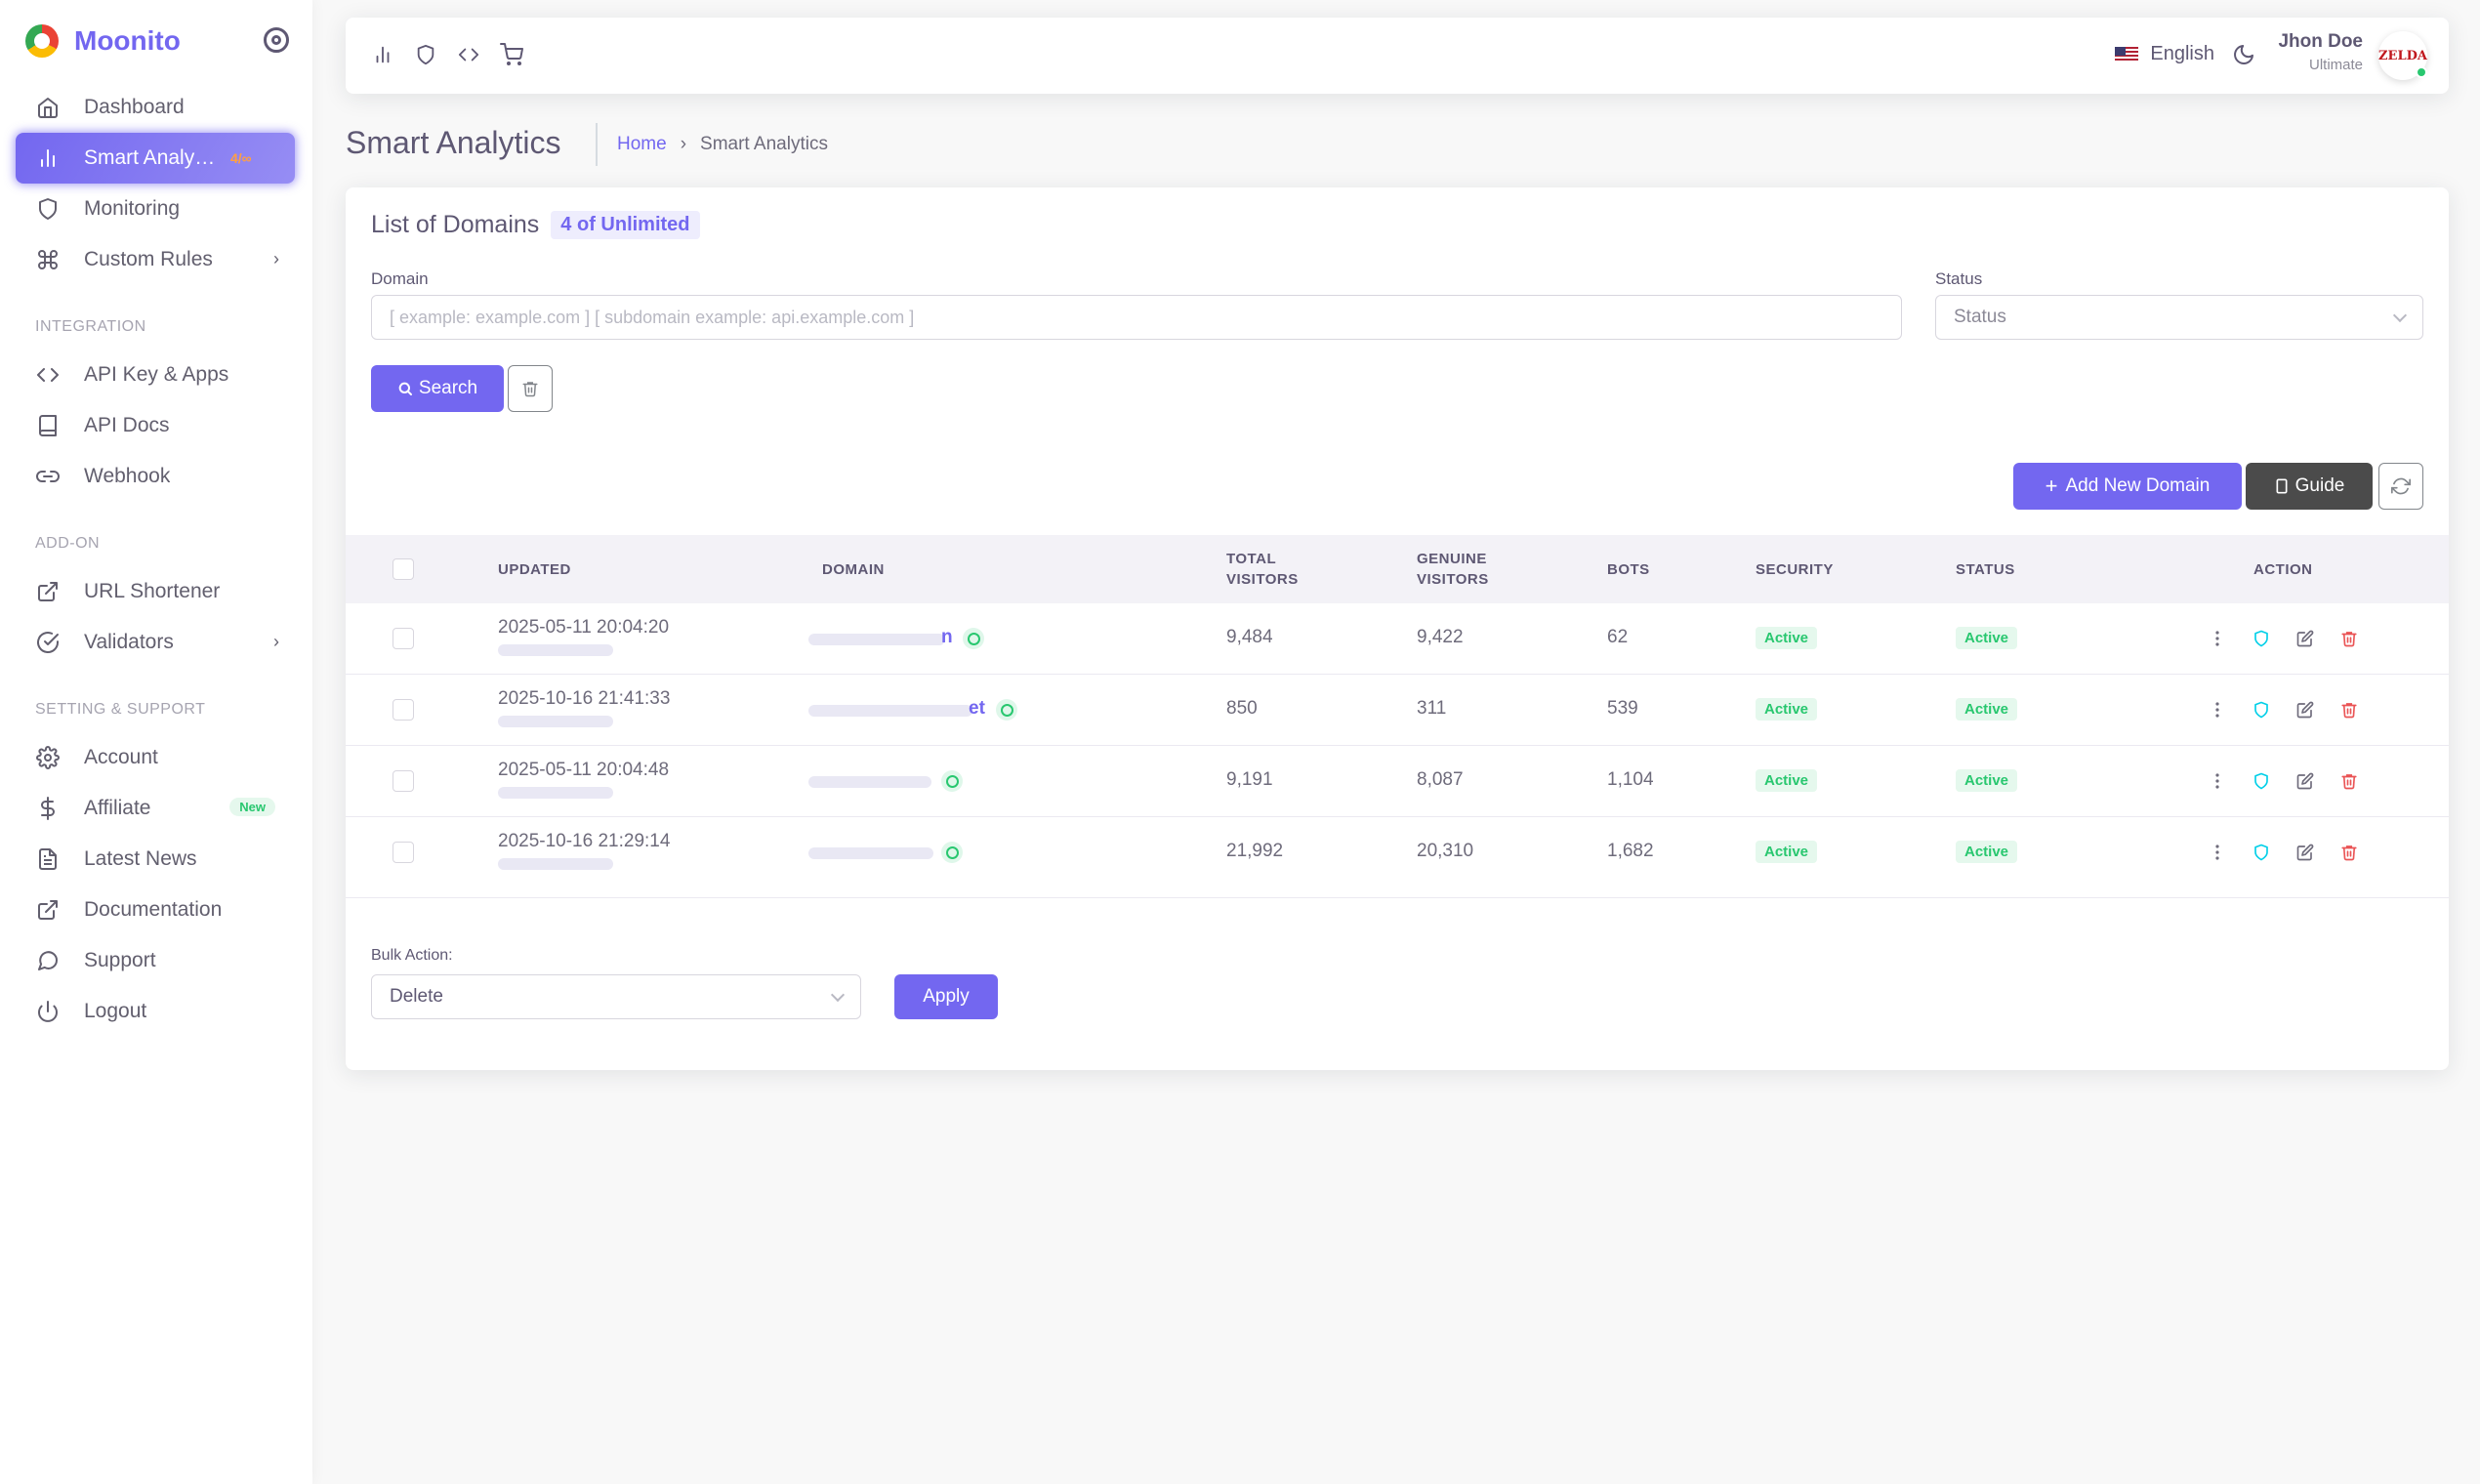  I want to click on header-domain: DOMAIN, so click(853, 570).